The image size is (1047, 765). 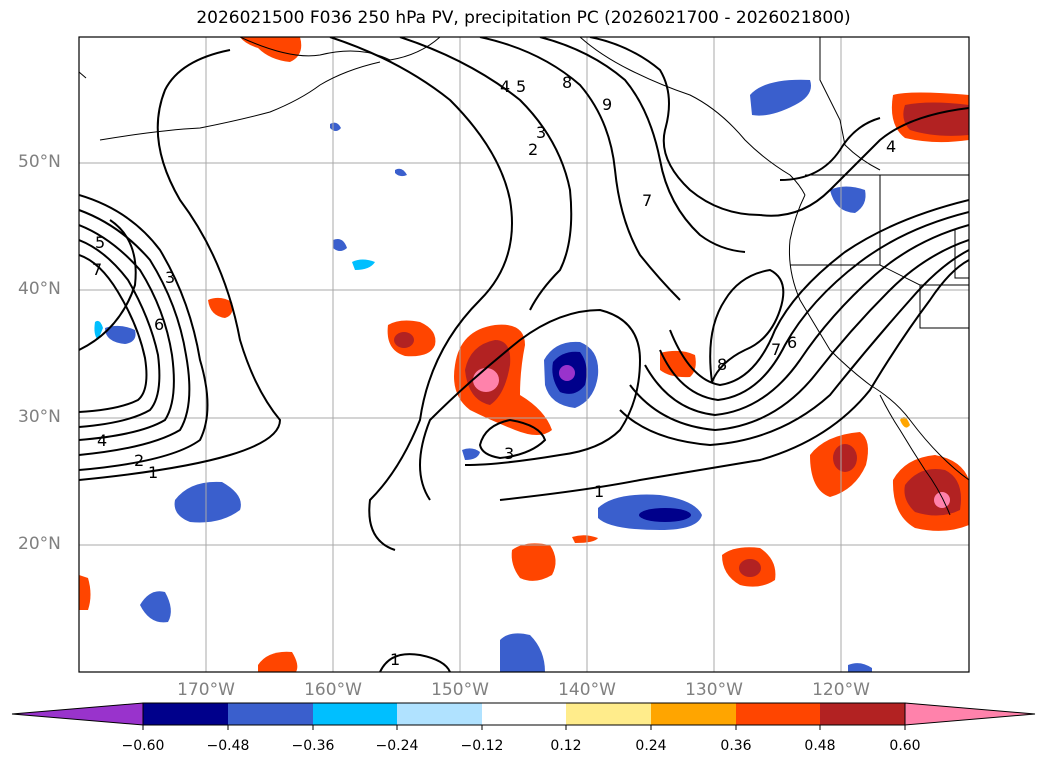 I want to click on lon-label-140w: 140°W, so click(x=587, y=690).